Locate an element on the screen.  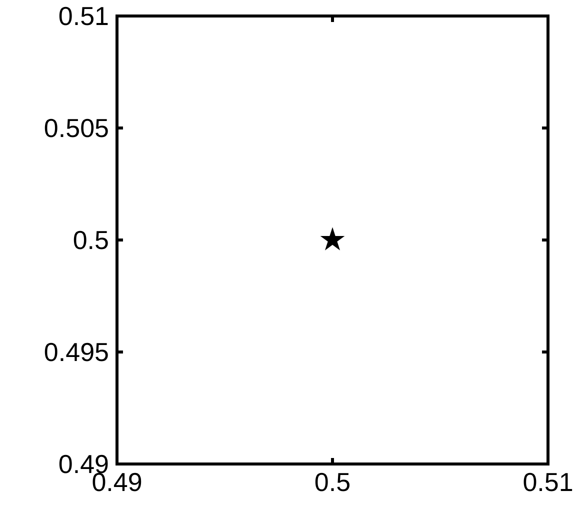
x-tick-label: 0.51 is located at coordinates (548, 482).